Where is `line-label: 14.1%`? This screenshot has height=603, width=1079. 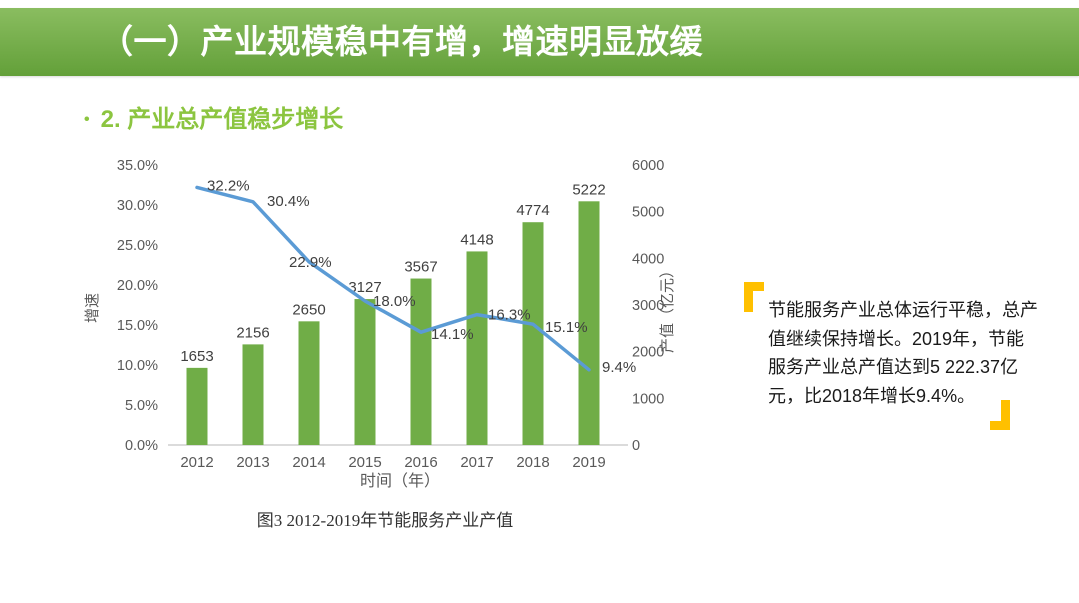 line-label: 14.1% is located at coordinates (452, 334).